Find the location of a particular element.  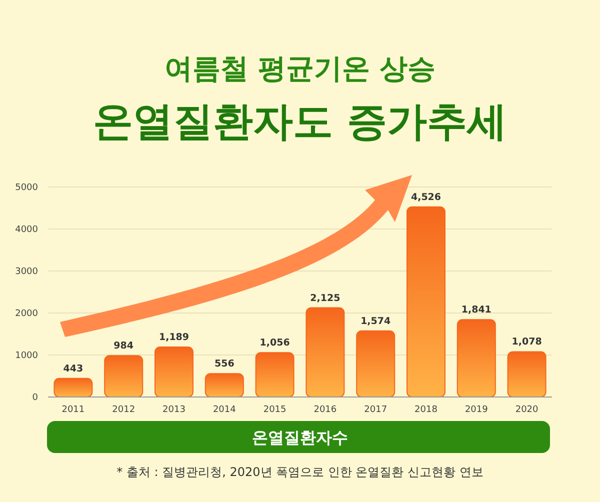

chart-title: 여름철 평균기온 상승 is located at coordinates (300, 68).